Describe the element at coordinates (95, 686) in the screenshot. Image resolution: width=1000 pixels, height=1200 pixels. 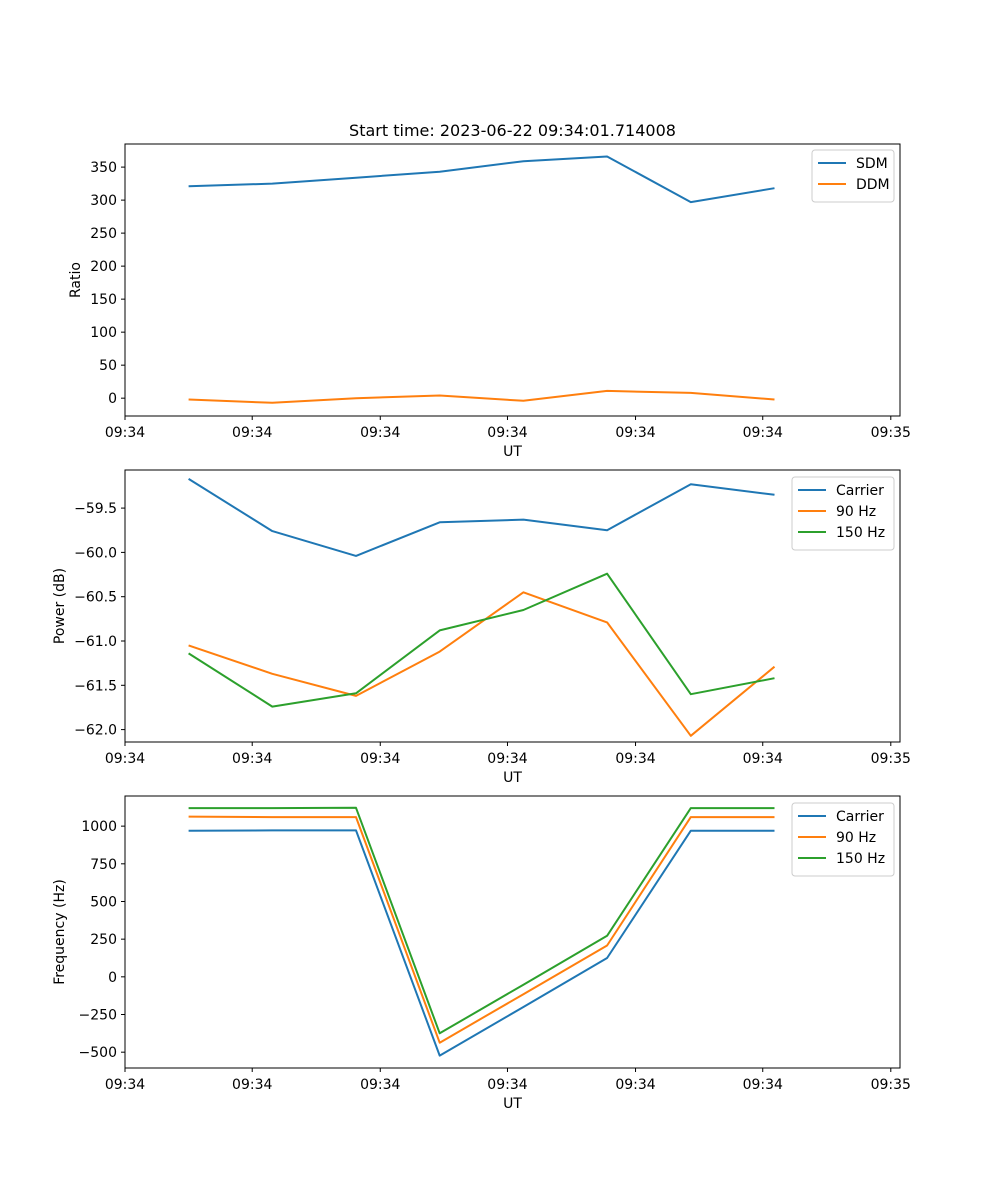
I see `y-tick-label: −61.5` at that location.